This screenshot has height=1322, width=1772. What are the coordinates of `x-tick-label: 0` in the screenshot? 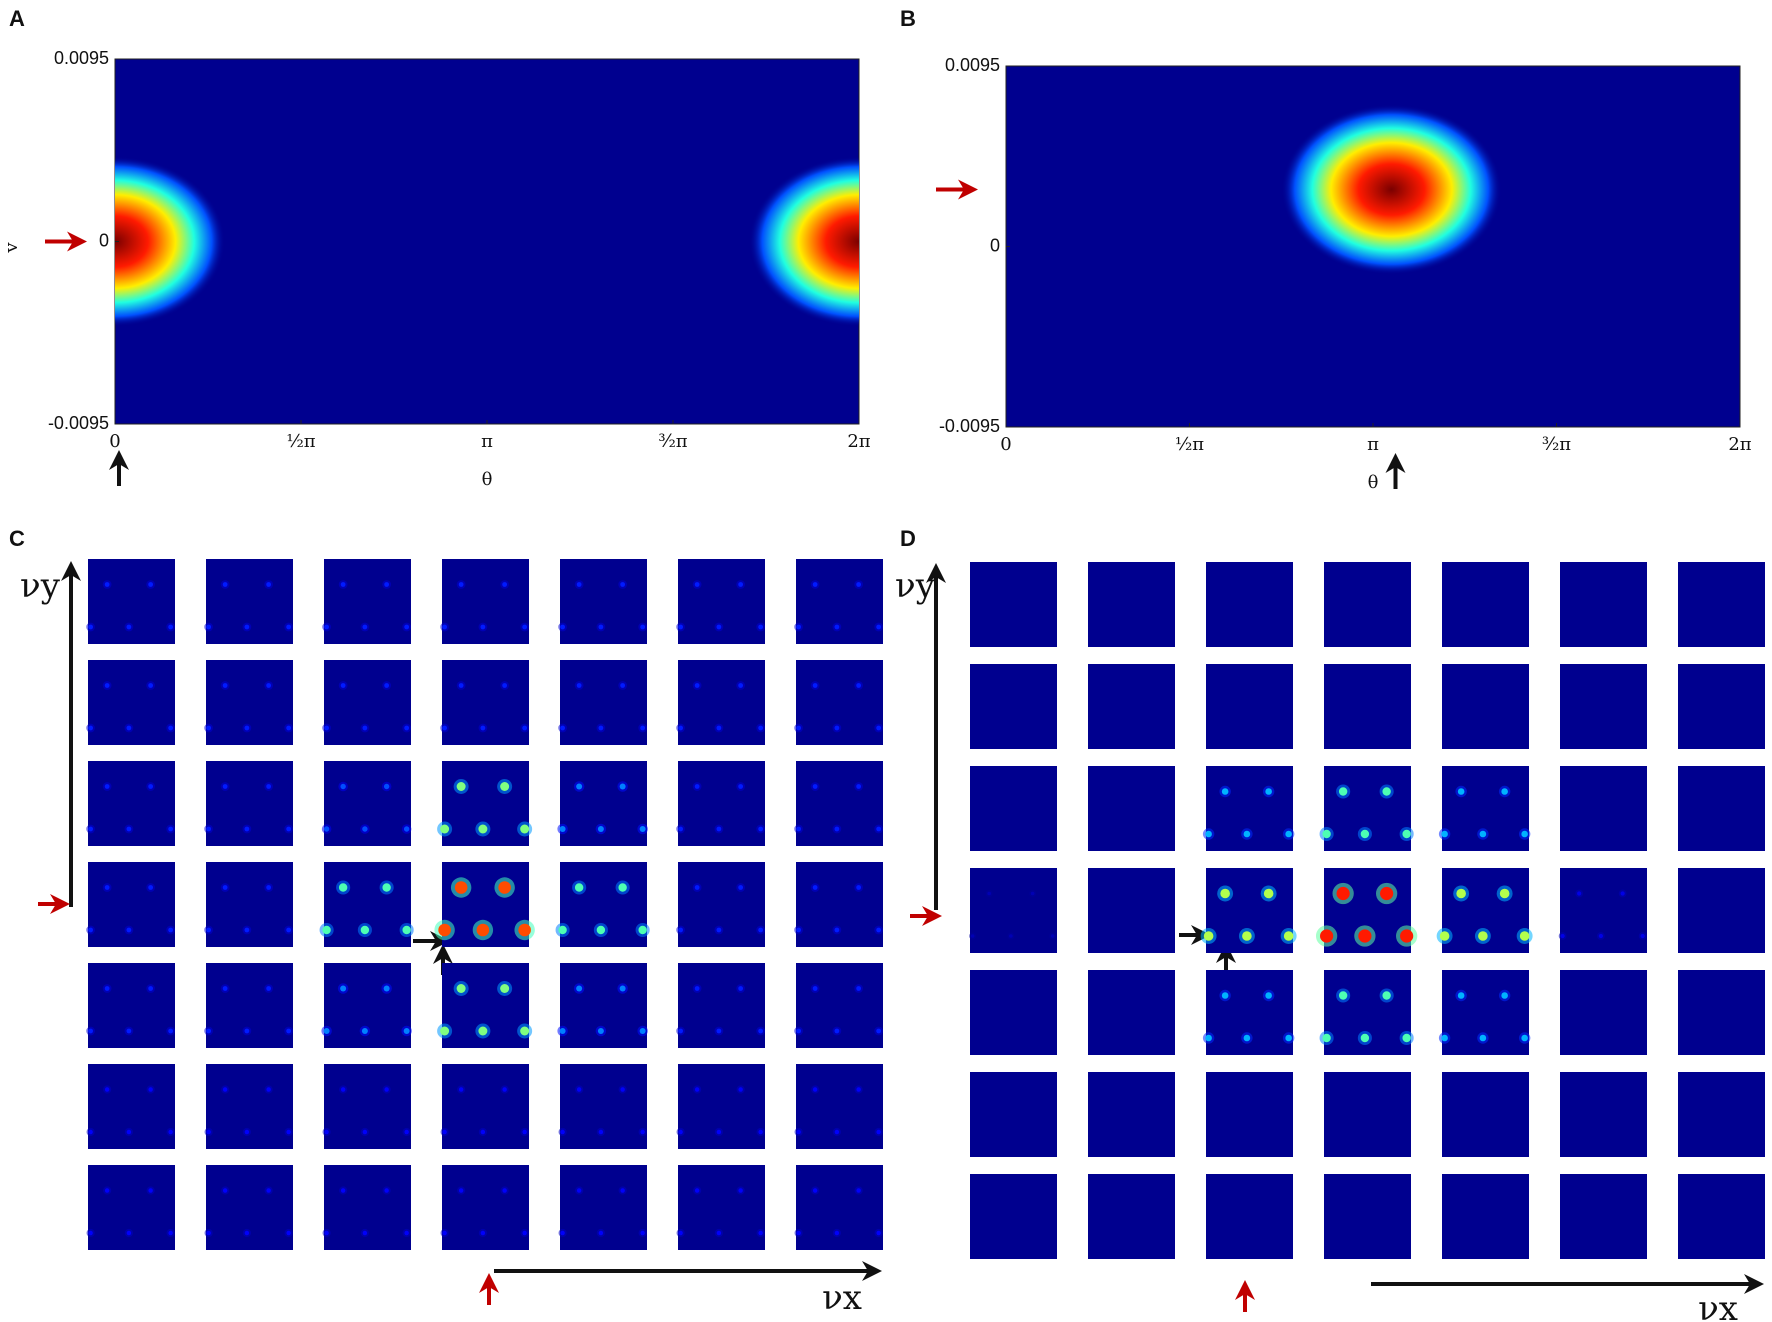 It's located at (1005, 444).